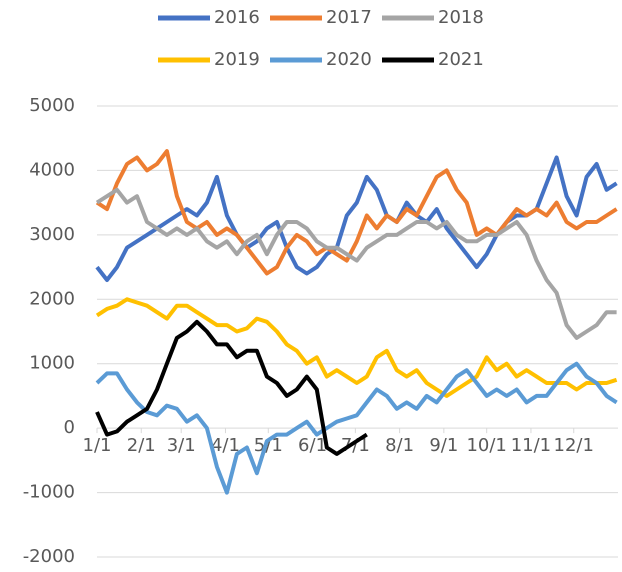 Image resolution: width=622 pixels, height=572 pixels. I want to click on legend-label: 2019, so click(237, 59).